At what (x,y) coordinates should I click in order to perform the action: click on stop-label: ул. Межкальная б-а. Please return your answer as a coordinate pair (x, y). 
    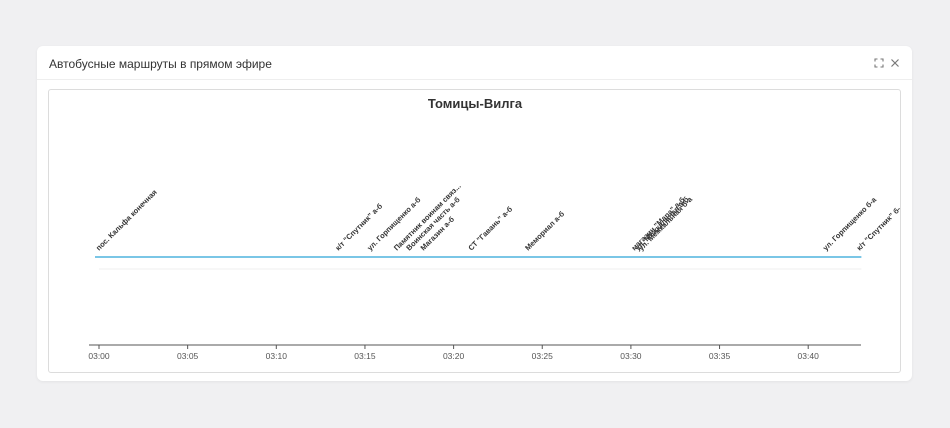
    Looking at the image, I should click on (666, 223).